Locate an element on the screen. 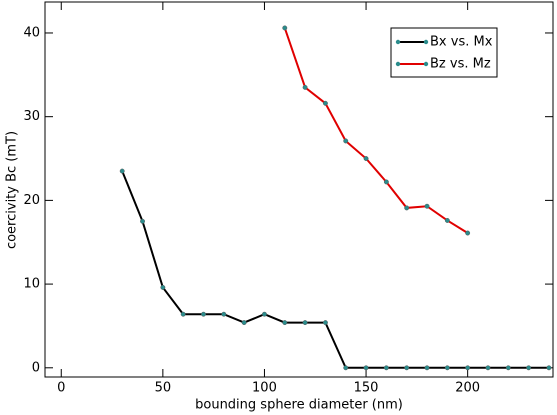 The width and height of the screenshot is (557, 415). x-axis-label: bounding sphere diameter (nm) is located at coordinates (299, 405).